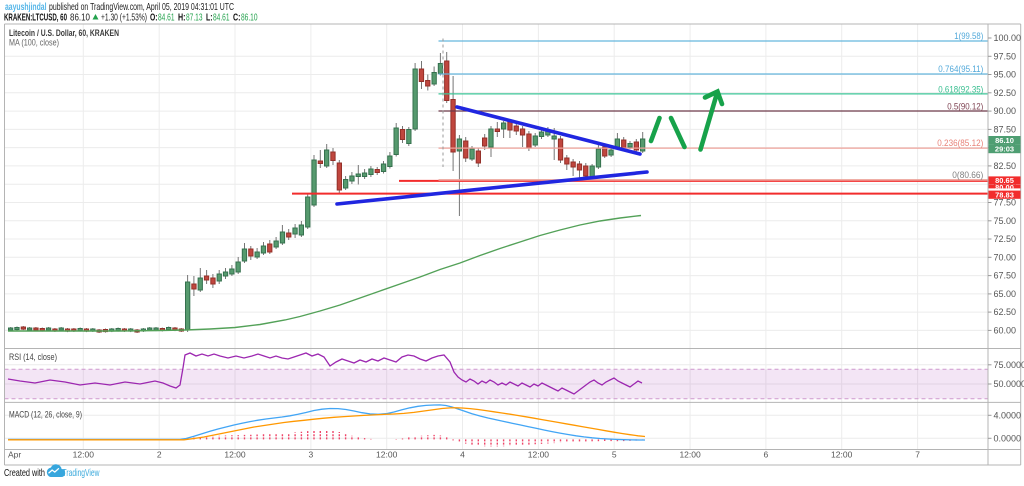 The image size is (1024, 486). Describe the element at coordinates (1004, 180) in the screenshot. I see `svg-text: 80.65` at that location.